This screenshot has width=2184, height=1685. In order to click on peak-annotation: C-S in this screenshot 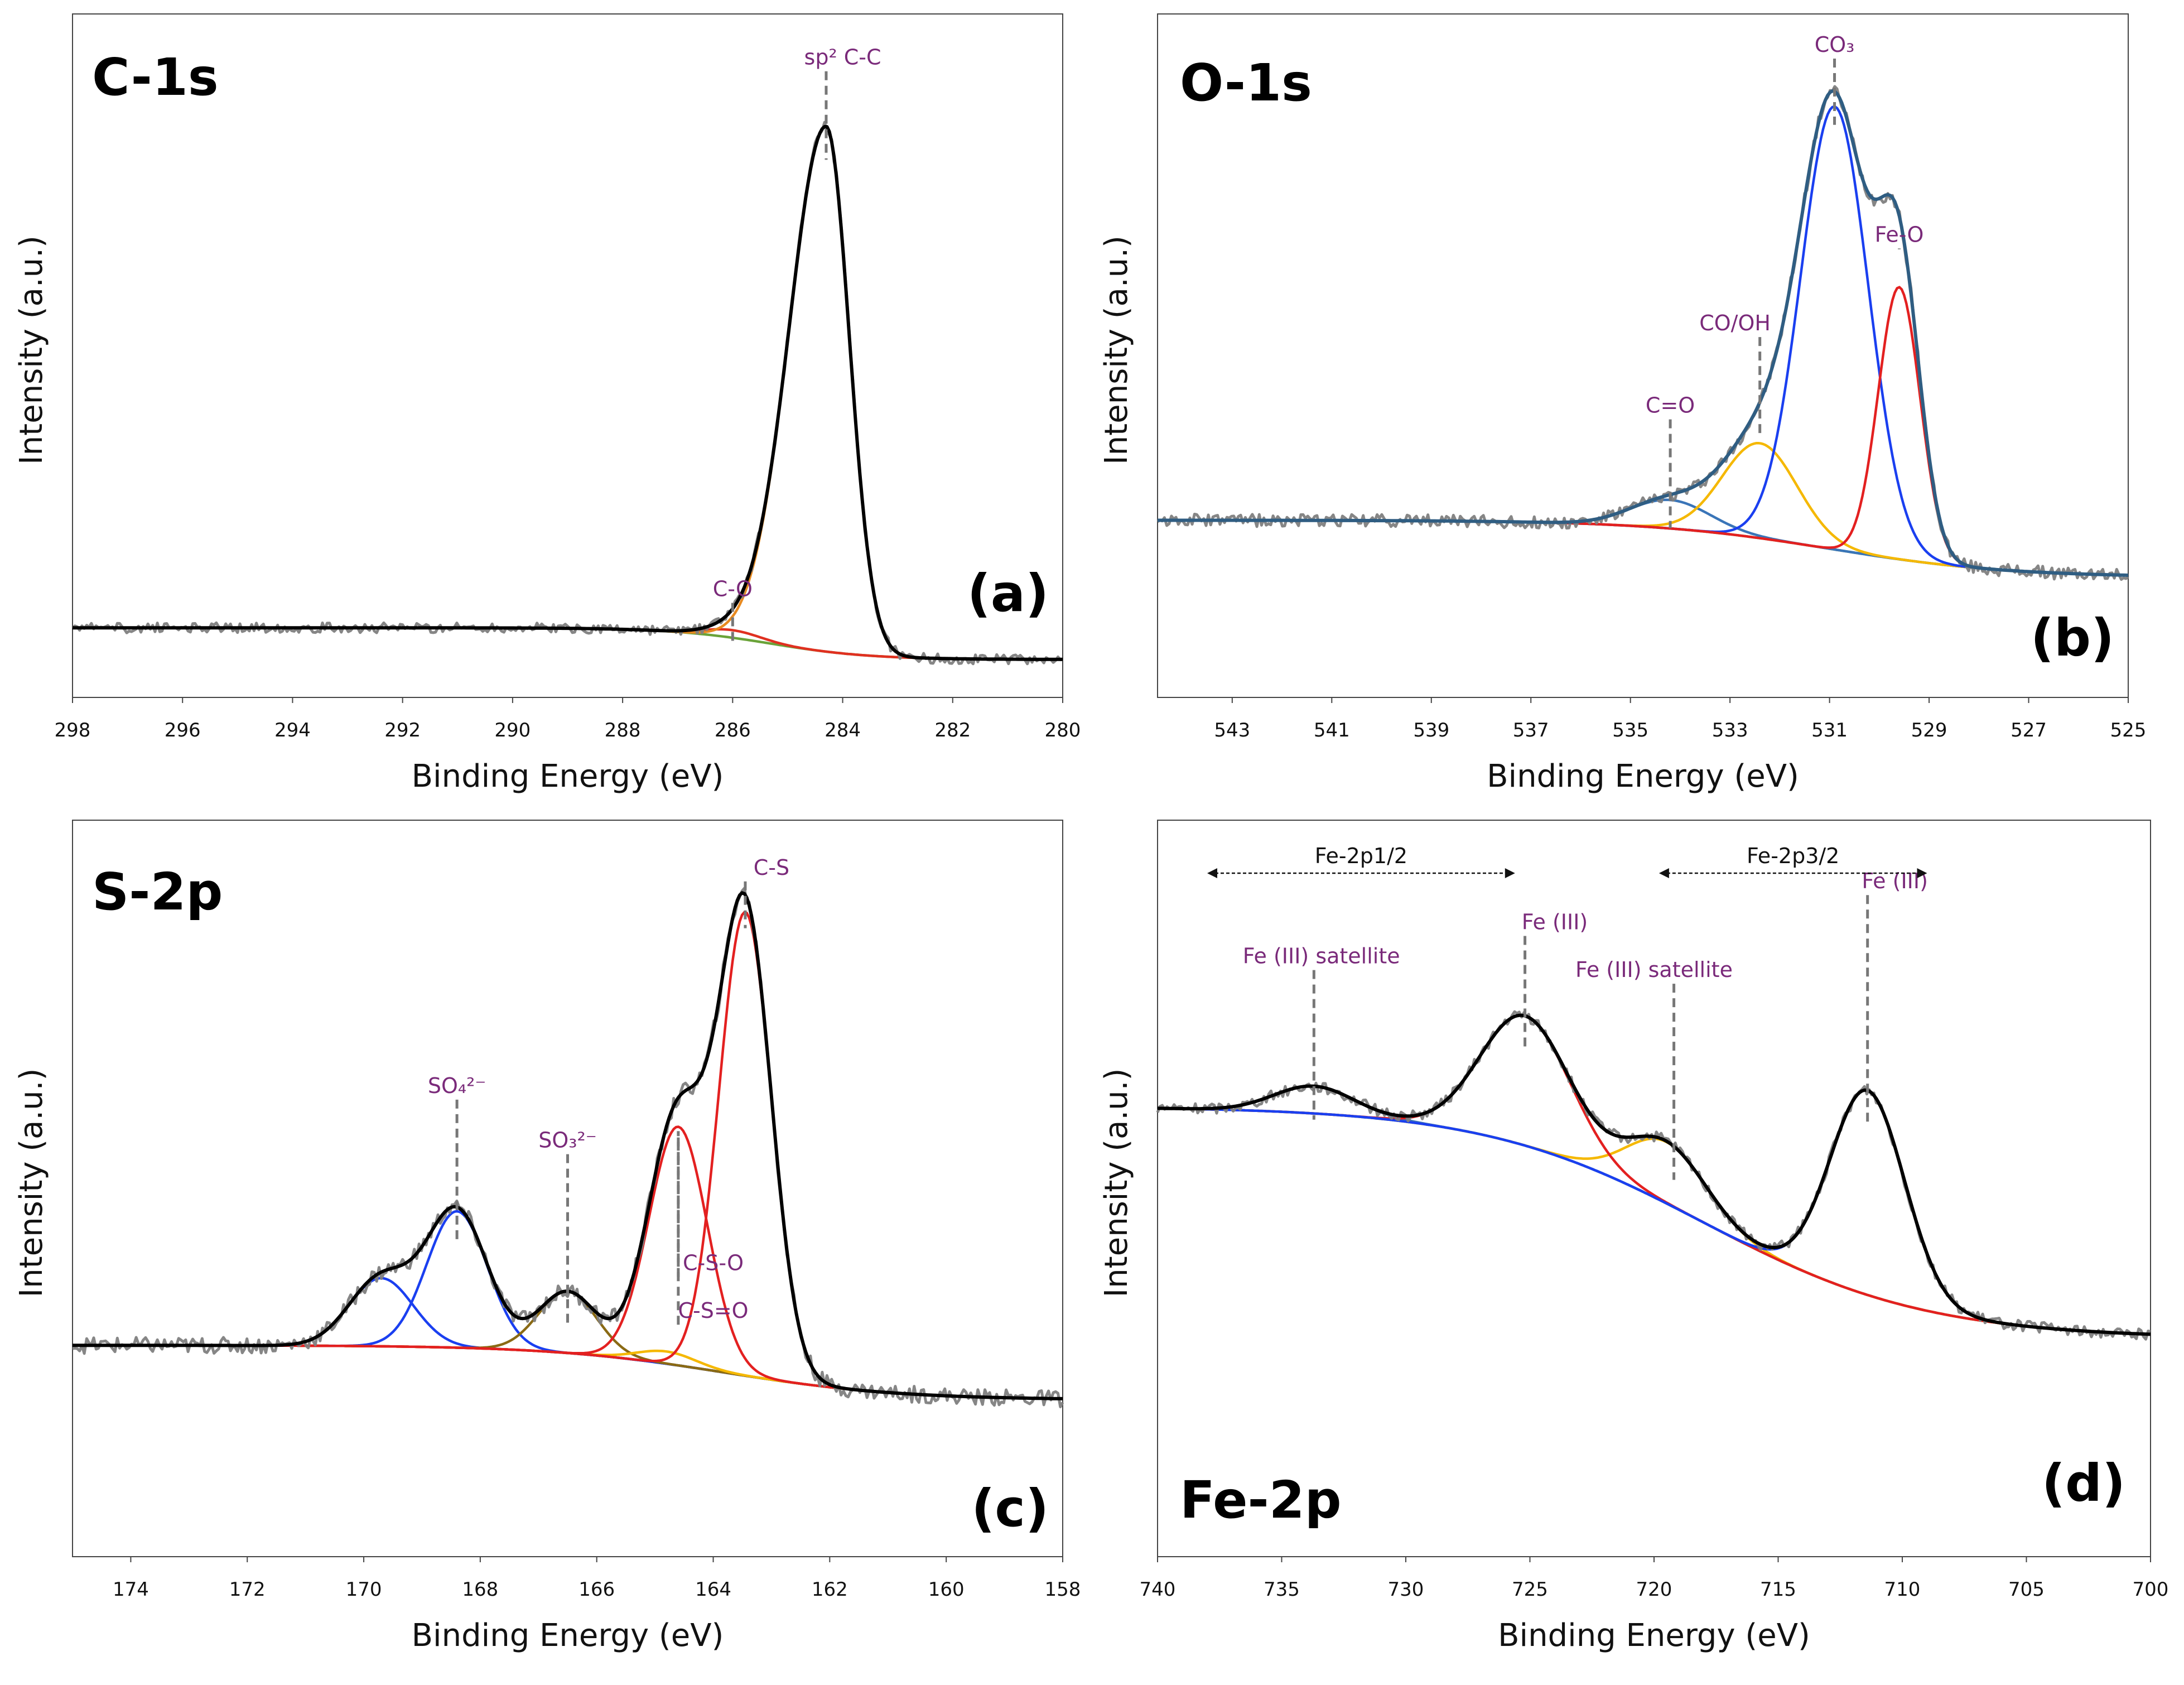, I will do `click(771, 867)`.